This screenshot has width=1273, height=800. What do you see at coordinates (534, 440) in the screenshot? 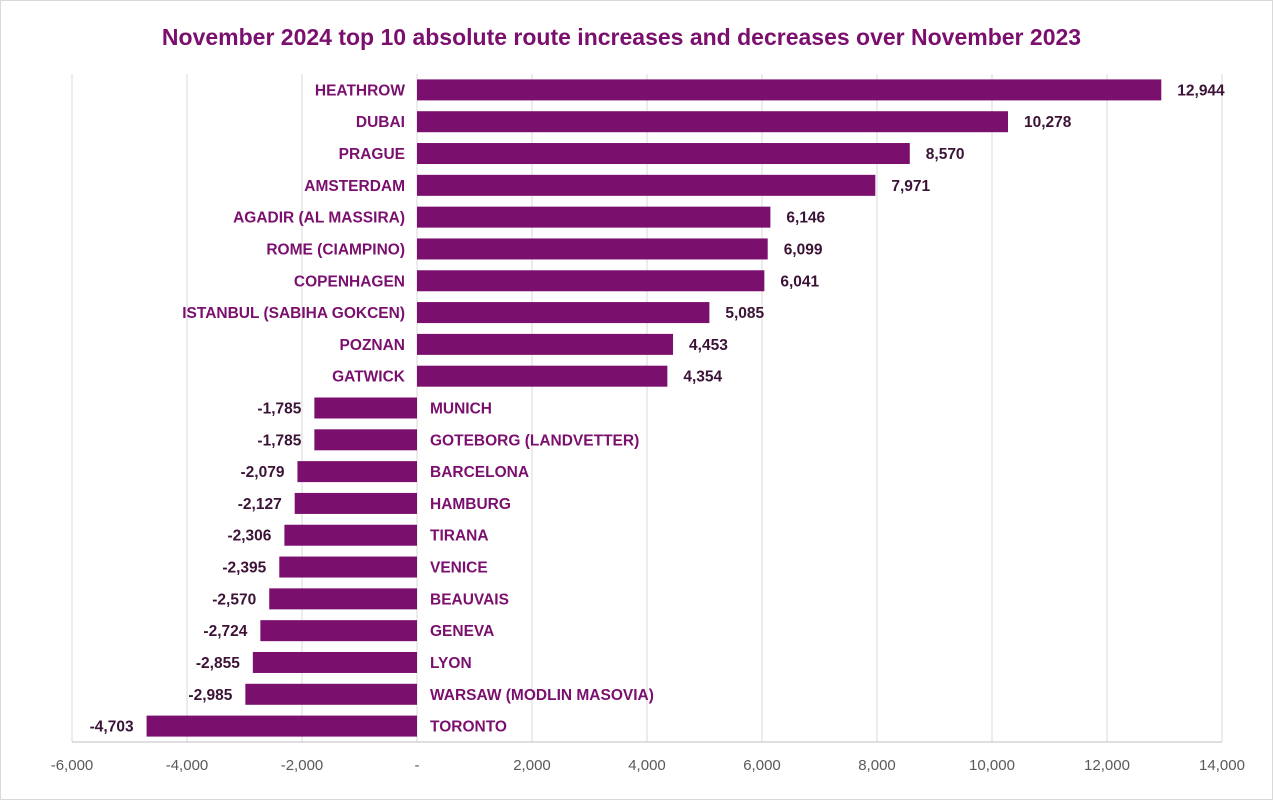
I see `category-label: GOTEBORG (LANDVETTER)` at bounding box center [534, 440].